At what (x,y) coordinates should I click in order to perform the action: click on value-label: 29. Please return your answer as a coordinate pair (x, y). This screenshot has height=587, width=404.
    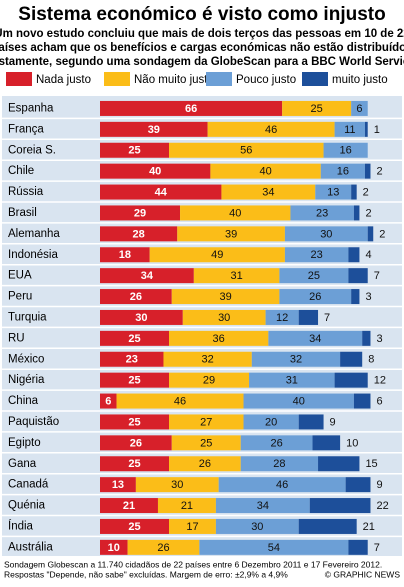
    Looking at the image, I should click on (140, 213).